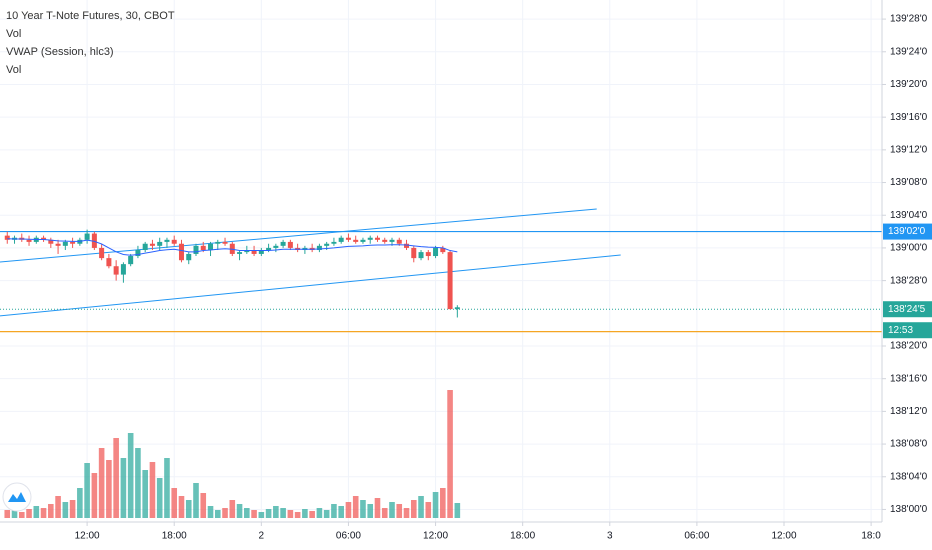 The height and width of the screenshot is (550, 932). I want to click on y-tick-label: 139'24'0, so click(909, 51).